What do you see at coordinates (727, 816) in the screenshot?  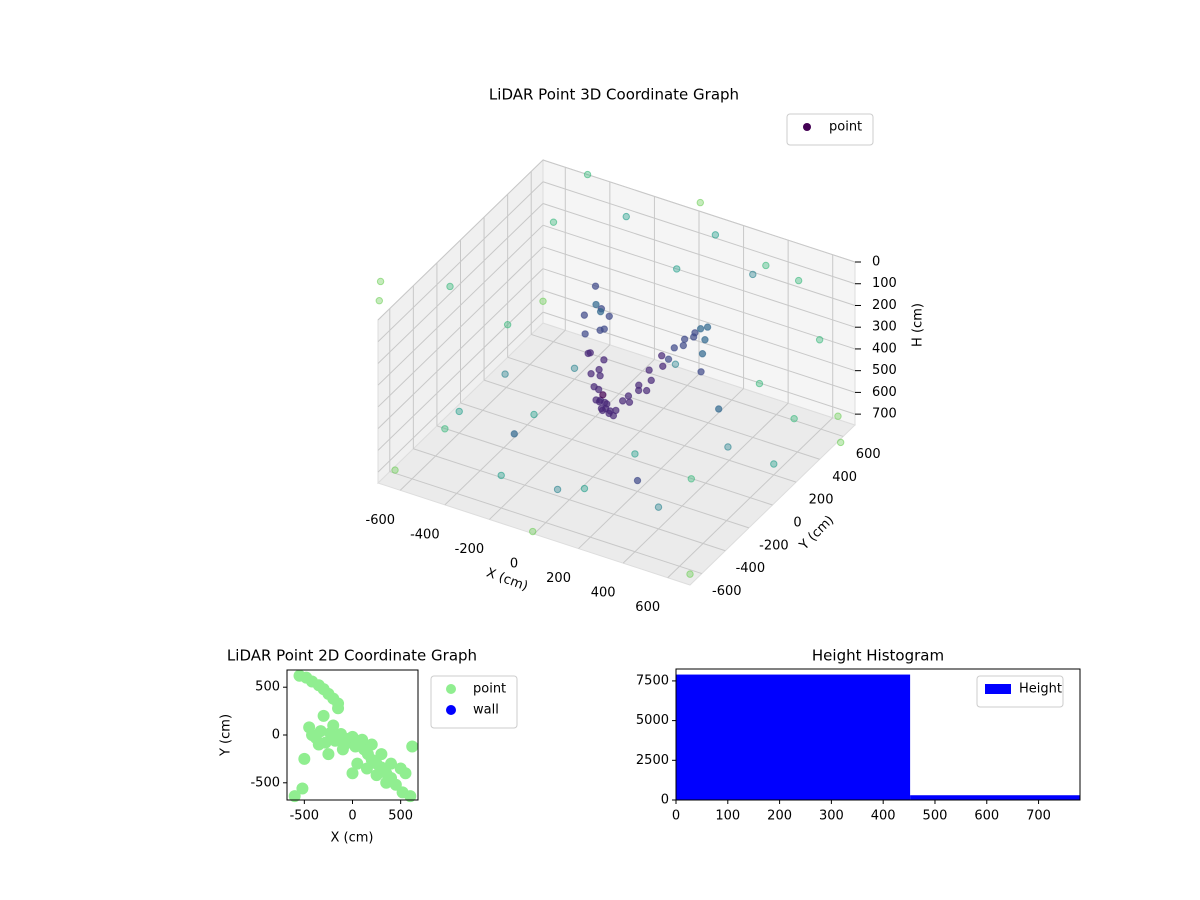 I see `x-tick-label: 100` at bounding box center [727, 816].